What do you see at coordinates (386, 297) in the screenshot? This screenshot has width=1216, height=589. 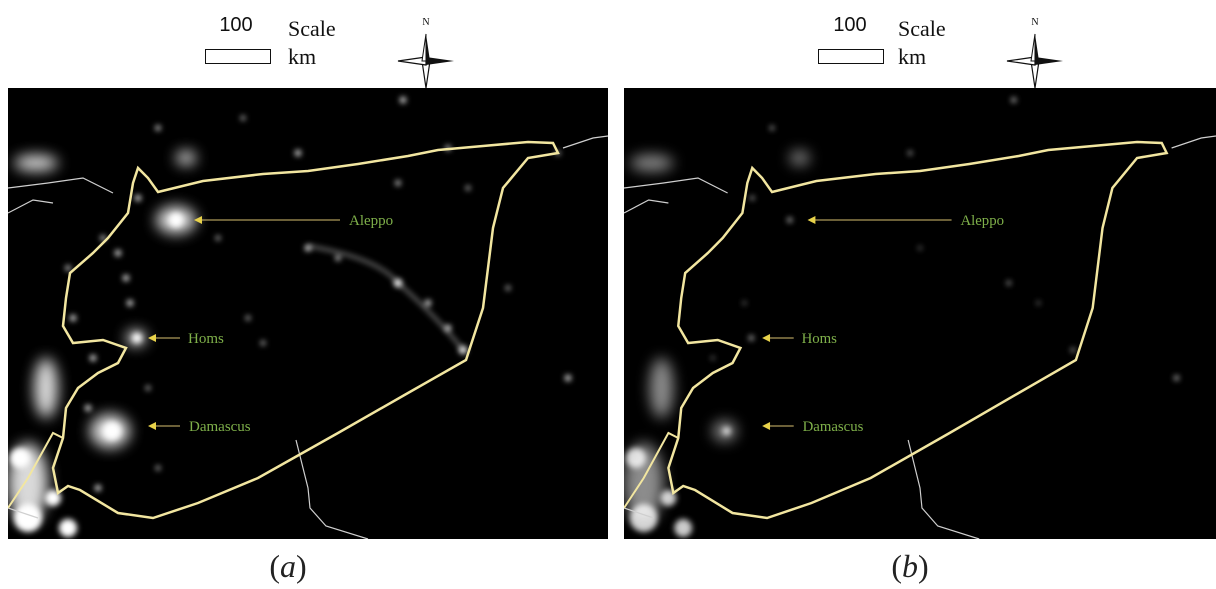 I see `river-lights-trail` at bounding box center [386, 297].